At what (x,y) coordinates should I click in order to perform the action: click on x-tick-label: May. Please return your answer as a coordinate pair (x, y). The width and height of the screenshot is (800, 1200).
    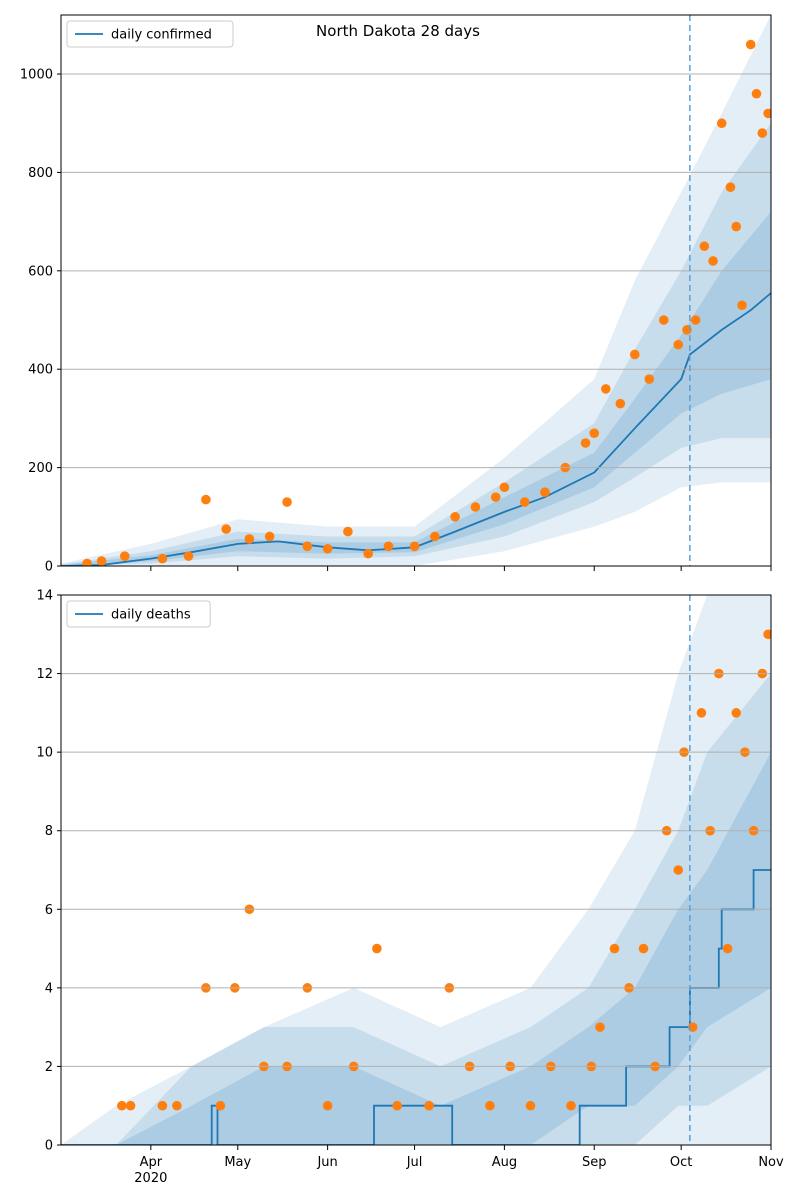
    Looking at the image, I should click on (237, 1162).